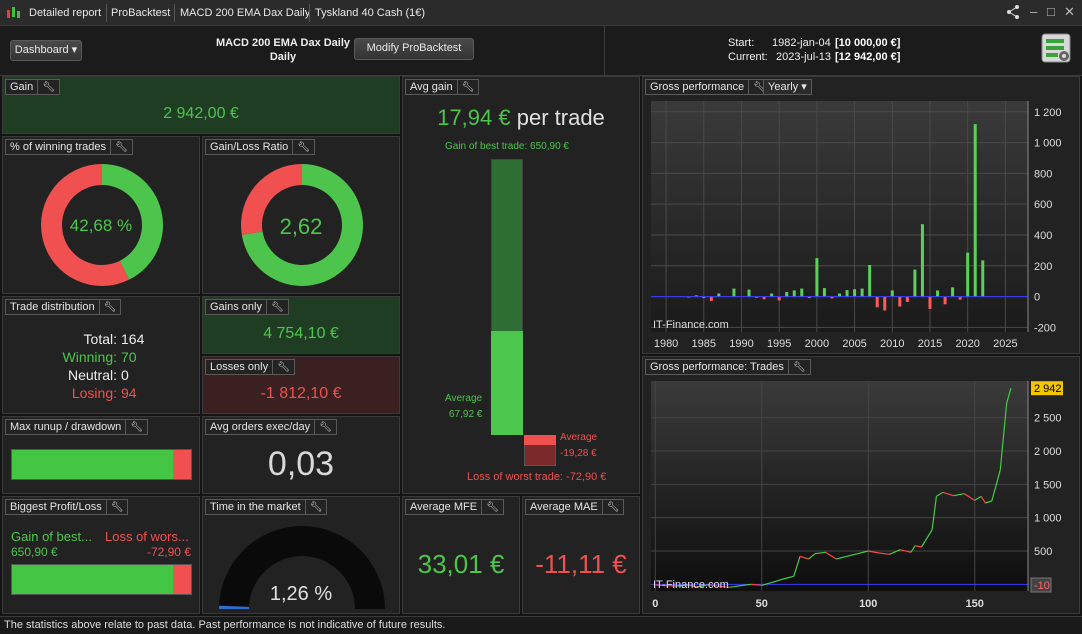 This screenshot has width=1082, height=634. Describe the element at coordinates (1048, 113) in the screenshot. I see `y-tick-label: 1 200` at that location.